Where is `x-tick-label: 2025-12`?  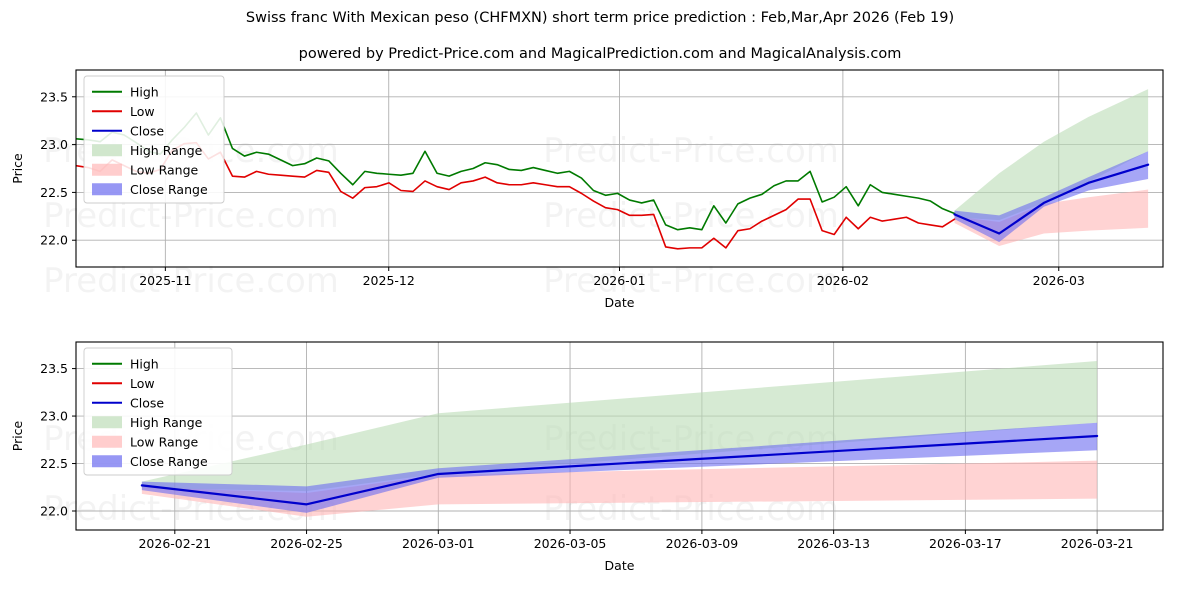
x-tick-label: 2025-12 is located at coordinates (389, 280).